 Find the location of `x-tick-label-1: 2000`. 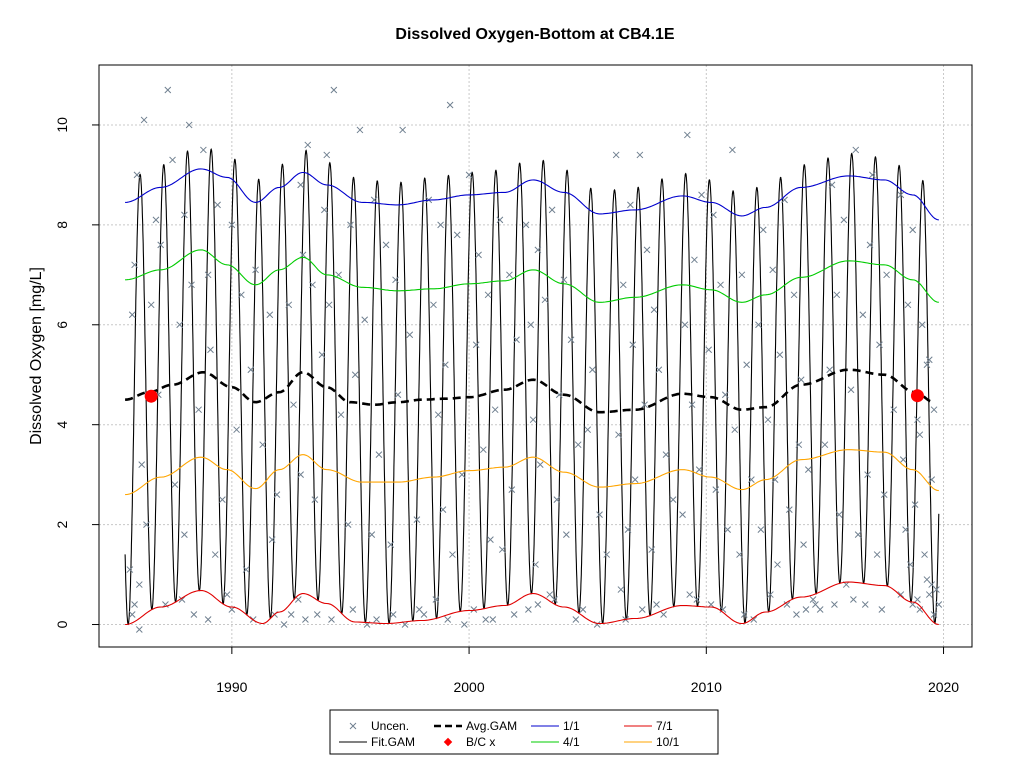

x-tick-label-1: 2000 is located at coordinates (468, 687).